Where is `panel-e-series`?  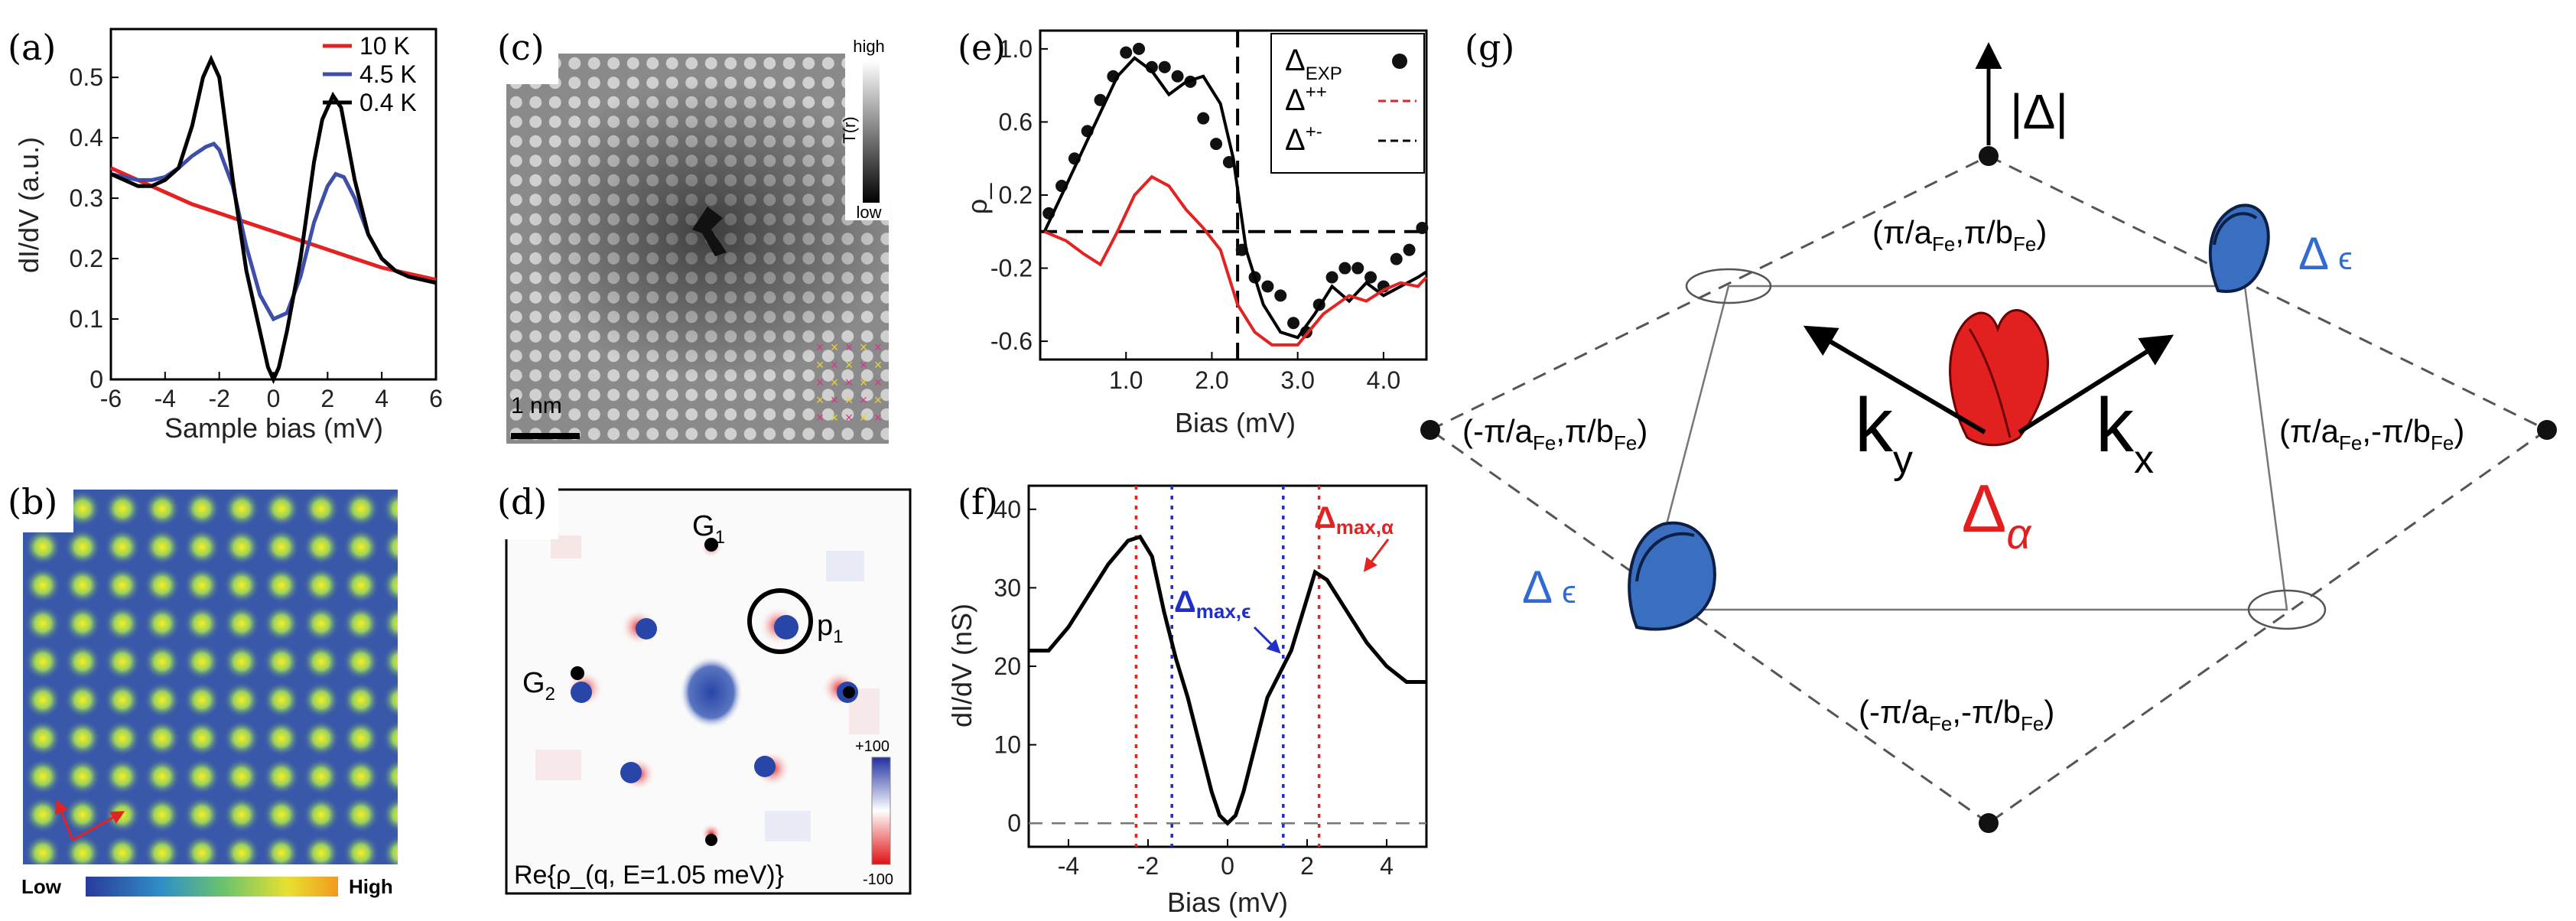
panel-e-series is located at coordinates (1234, 195).